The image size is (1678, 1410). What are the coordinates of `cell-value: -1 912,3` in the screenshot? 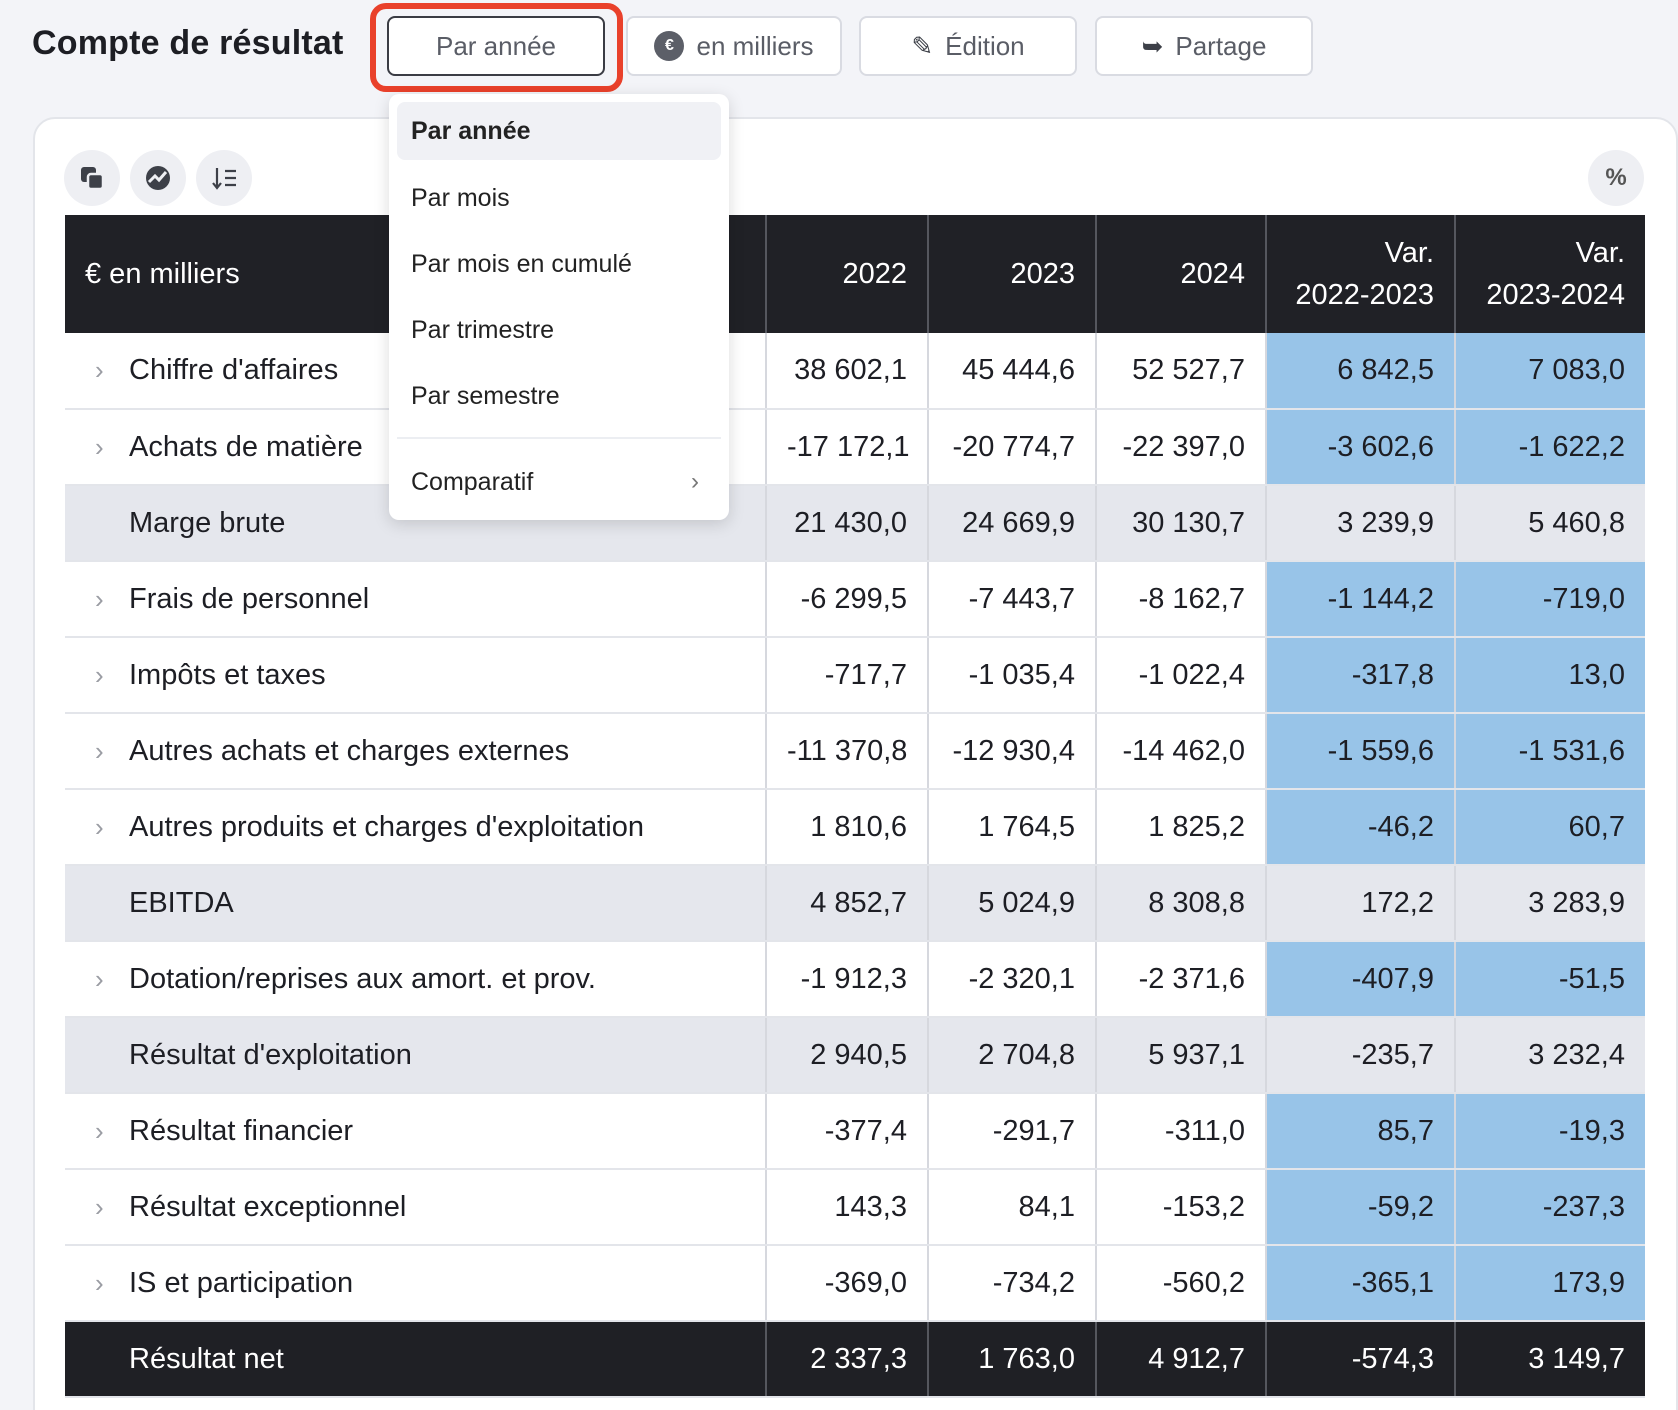 It's located at (847, 979).